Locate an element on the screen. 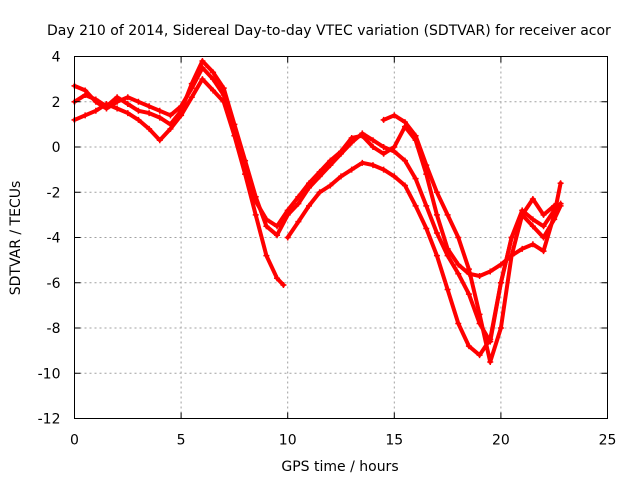  y-tick-label: -12 is located at coordinates (49, 420).